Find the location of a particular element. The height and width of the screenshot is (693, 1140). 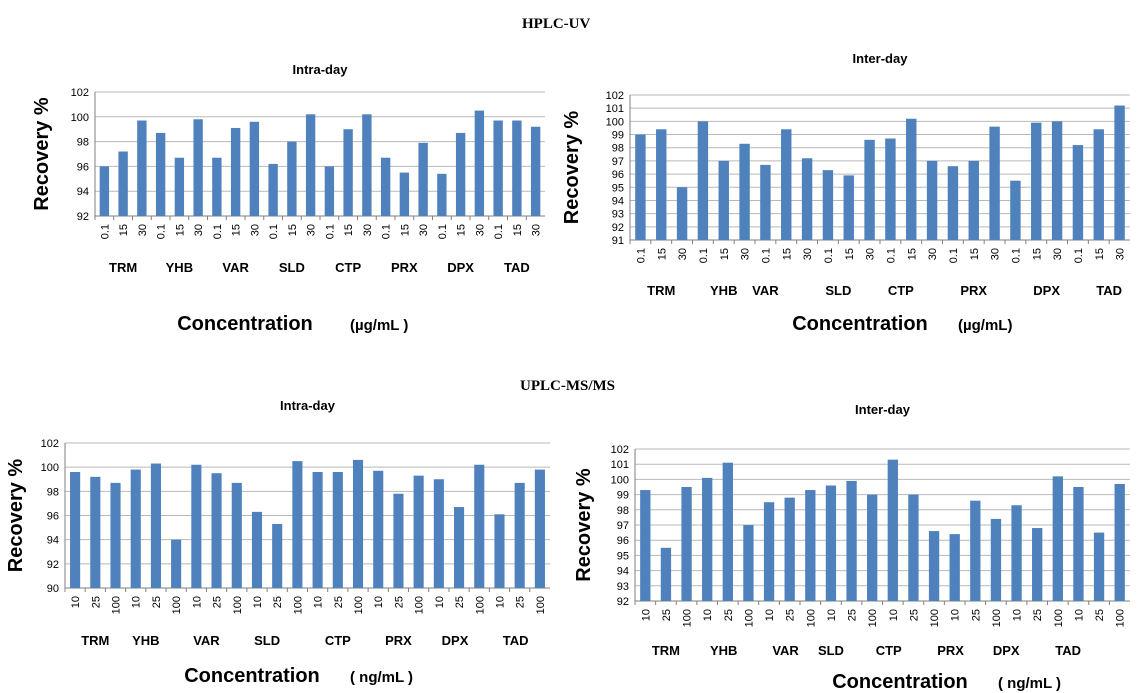

group-label: PRX is located at coordinates (950, 650).